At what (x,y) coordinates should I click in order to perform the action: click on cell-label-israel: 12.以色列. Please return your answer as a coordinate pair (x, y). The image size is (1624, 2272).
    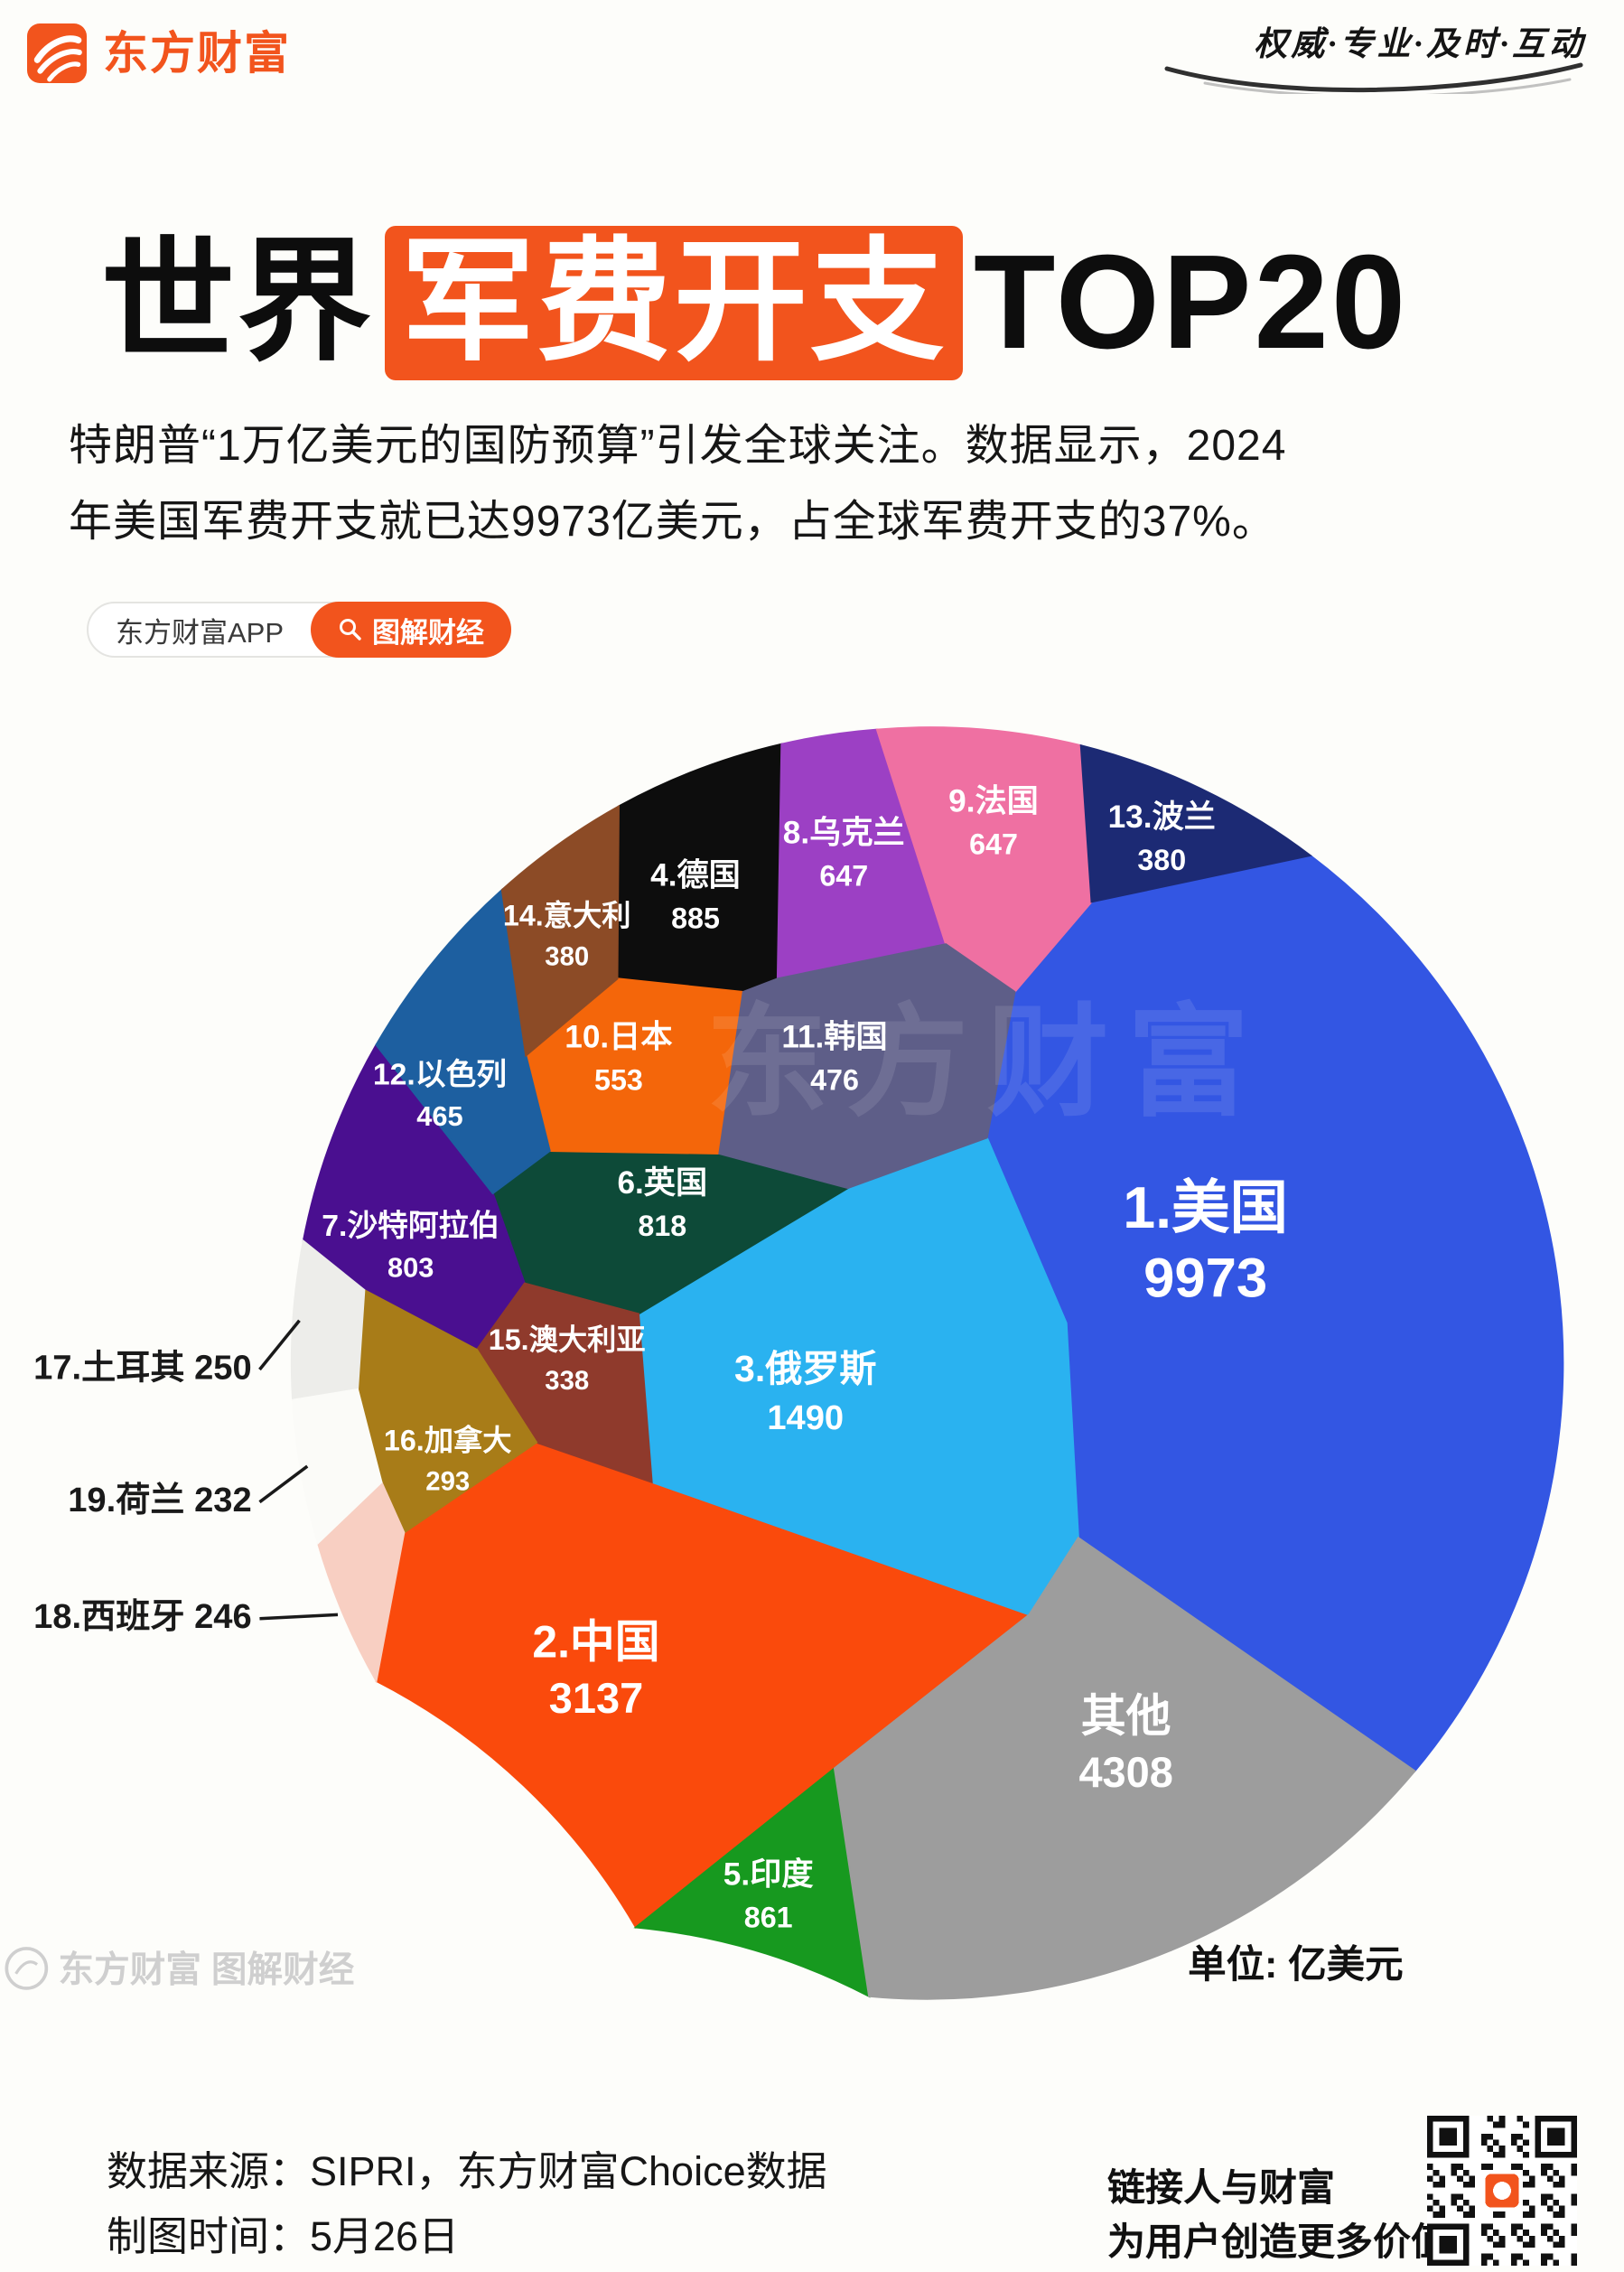
    Looking at the image, I should click on (440, 1075).